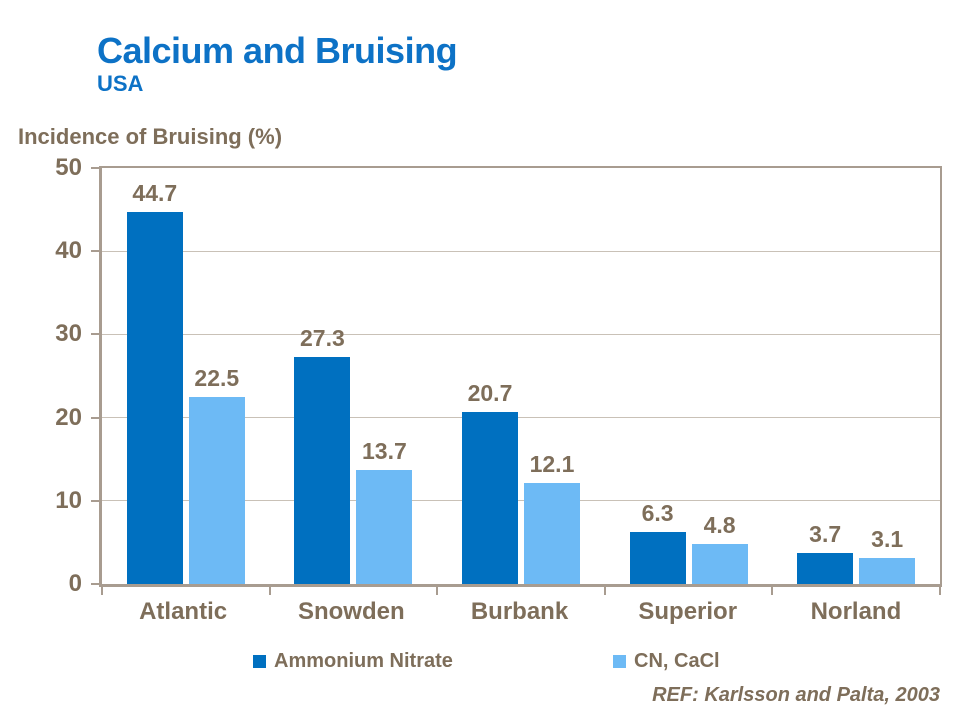  I want to click on page-subtitle: USA, so click(120, 83).